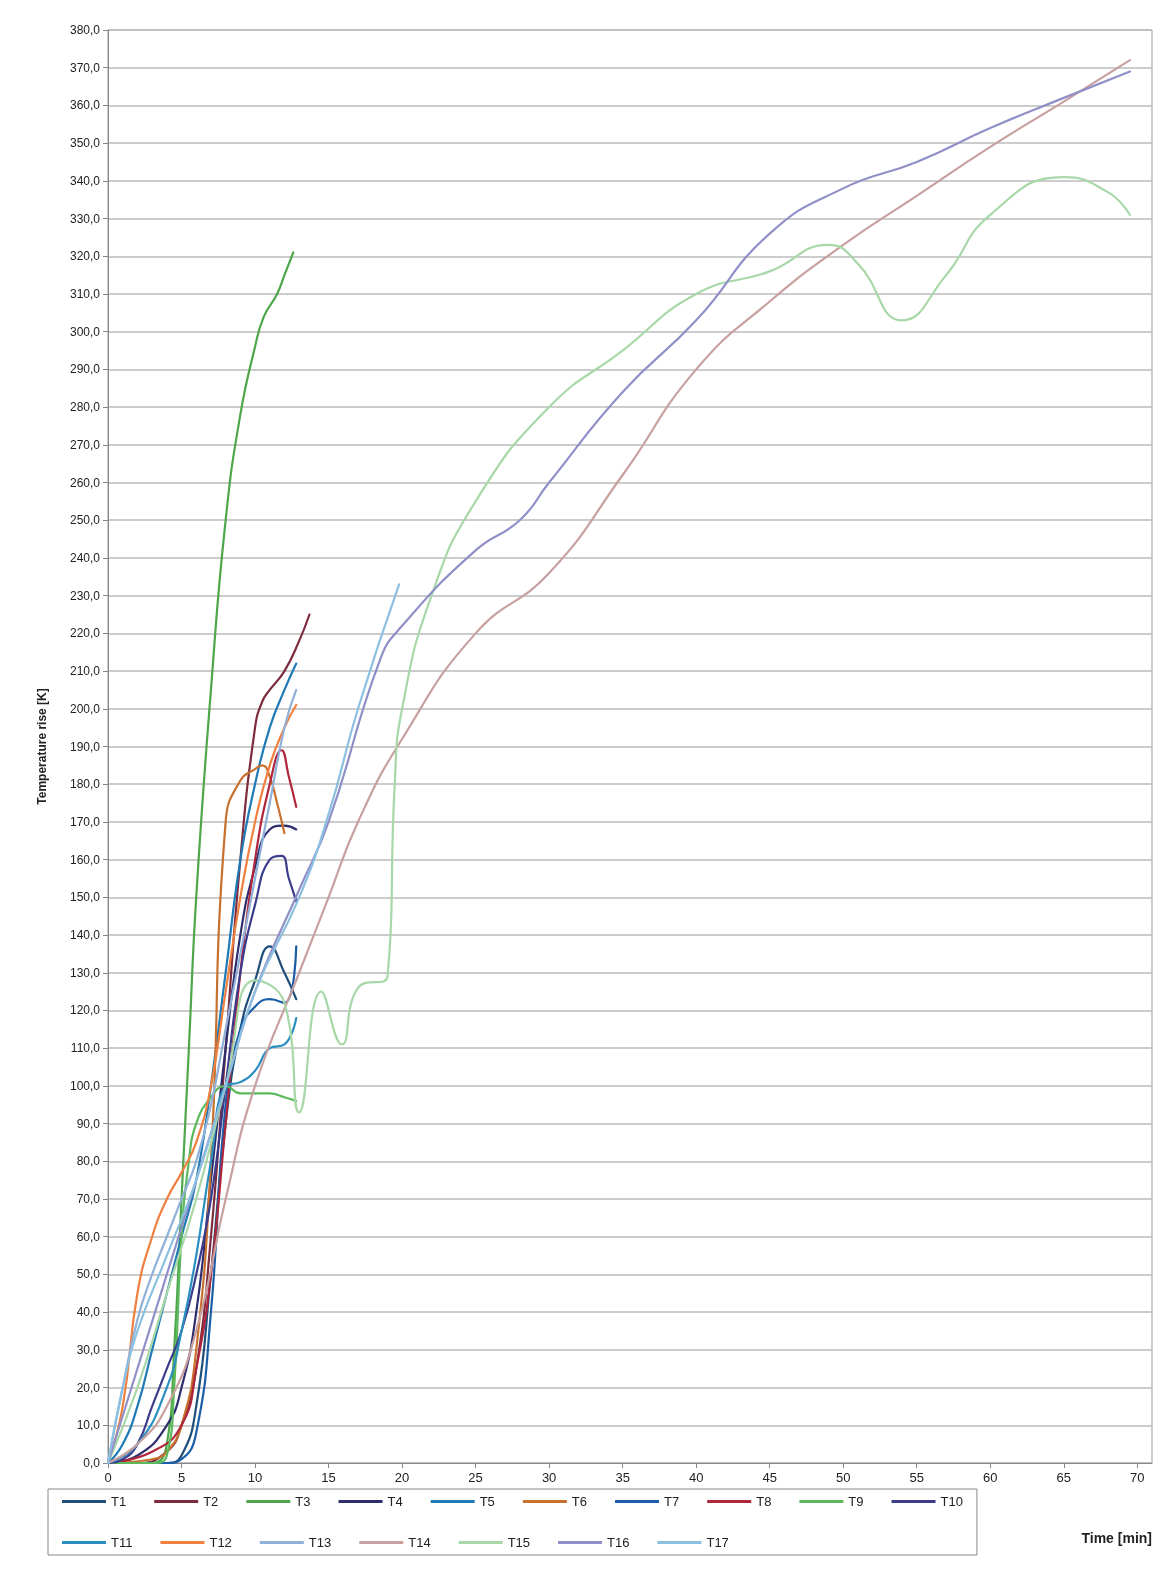 This screenshot has height=1571, width=1174. What do you see at coordinates (85, 1048) in the screenshot?
I see `y-tick-label: 110,0` at bounding box center [85, 1048].